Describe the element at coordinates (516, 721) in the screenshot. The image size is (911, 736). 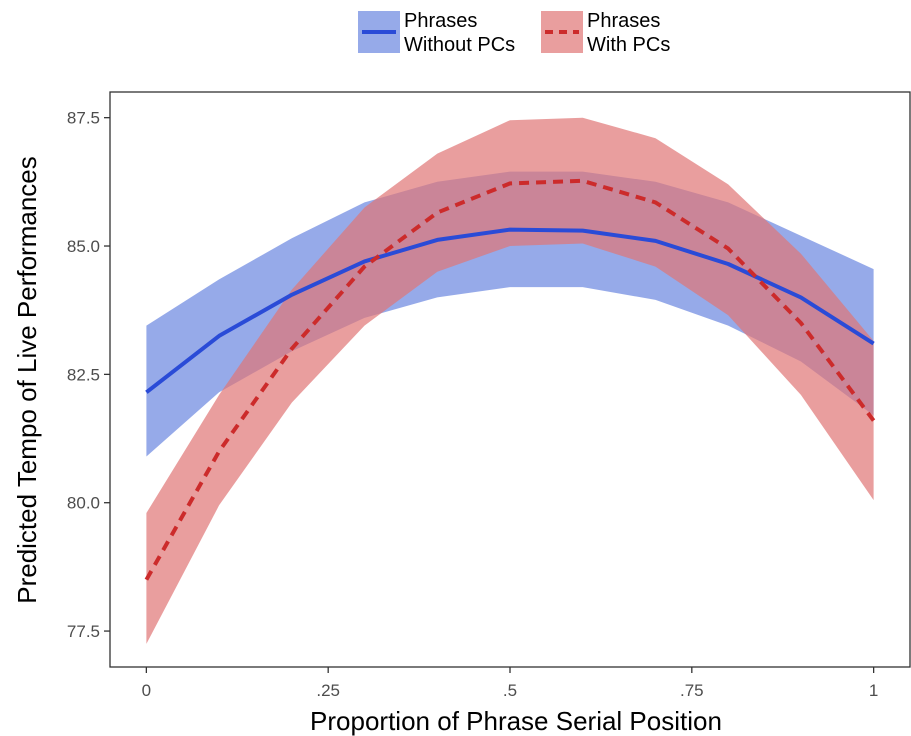
I see `x-axis-title: Proportion of Phrase Serial Position` at that location.